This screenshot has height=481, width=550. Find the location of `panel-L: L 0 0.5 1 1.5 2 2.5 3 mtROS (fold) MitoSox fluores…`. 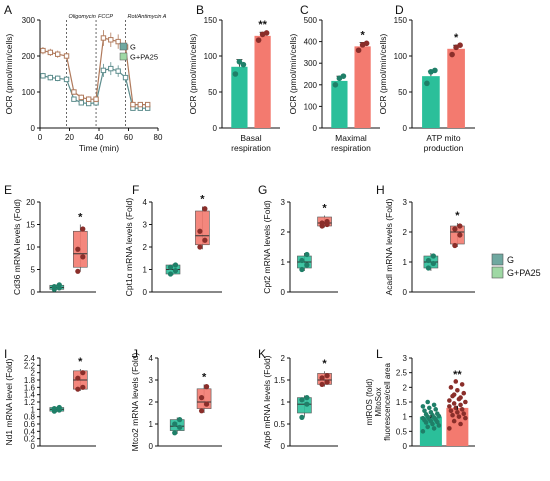

panel-L: L 0 0.5 1 1.5 2 2.5 3 mtROS (fold) MitoSox fluores… is located at coordinates (420, 399).